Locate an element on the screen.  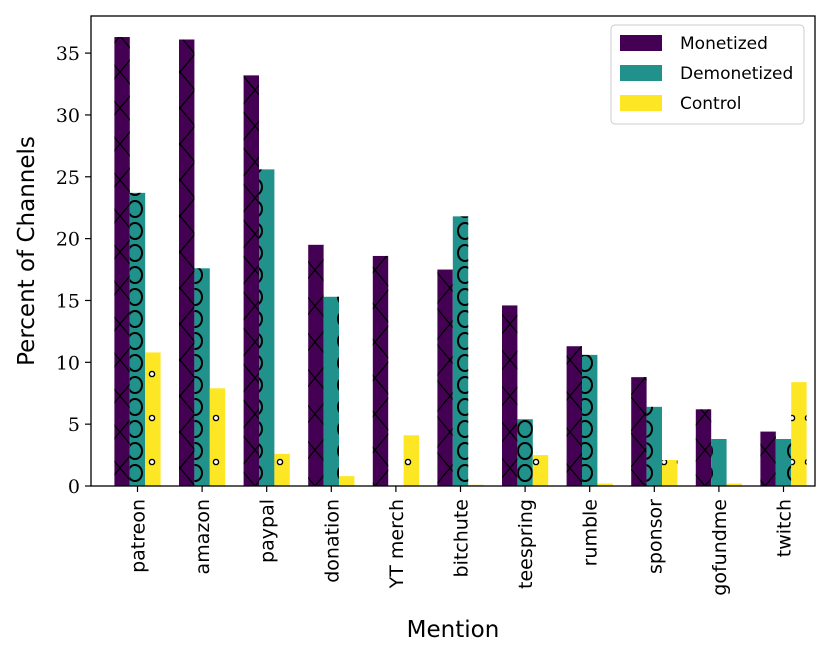
bar-hatch-control-rumble is located at coordinates (605, 484).